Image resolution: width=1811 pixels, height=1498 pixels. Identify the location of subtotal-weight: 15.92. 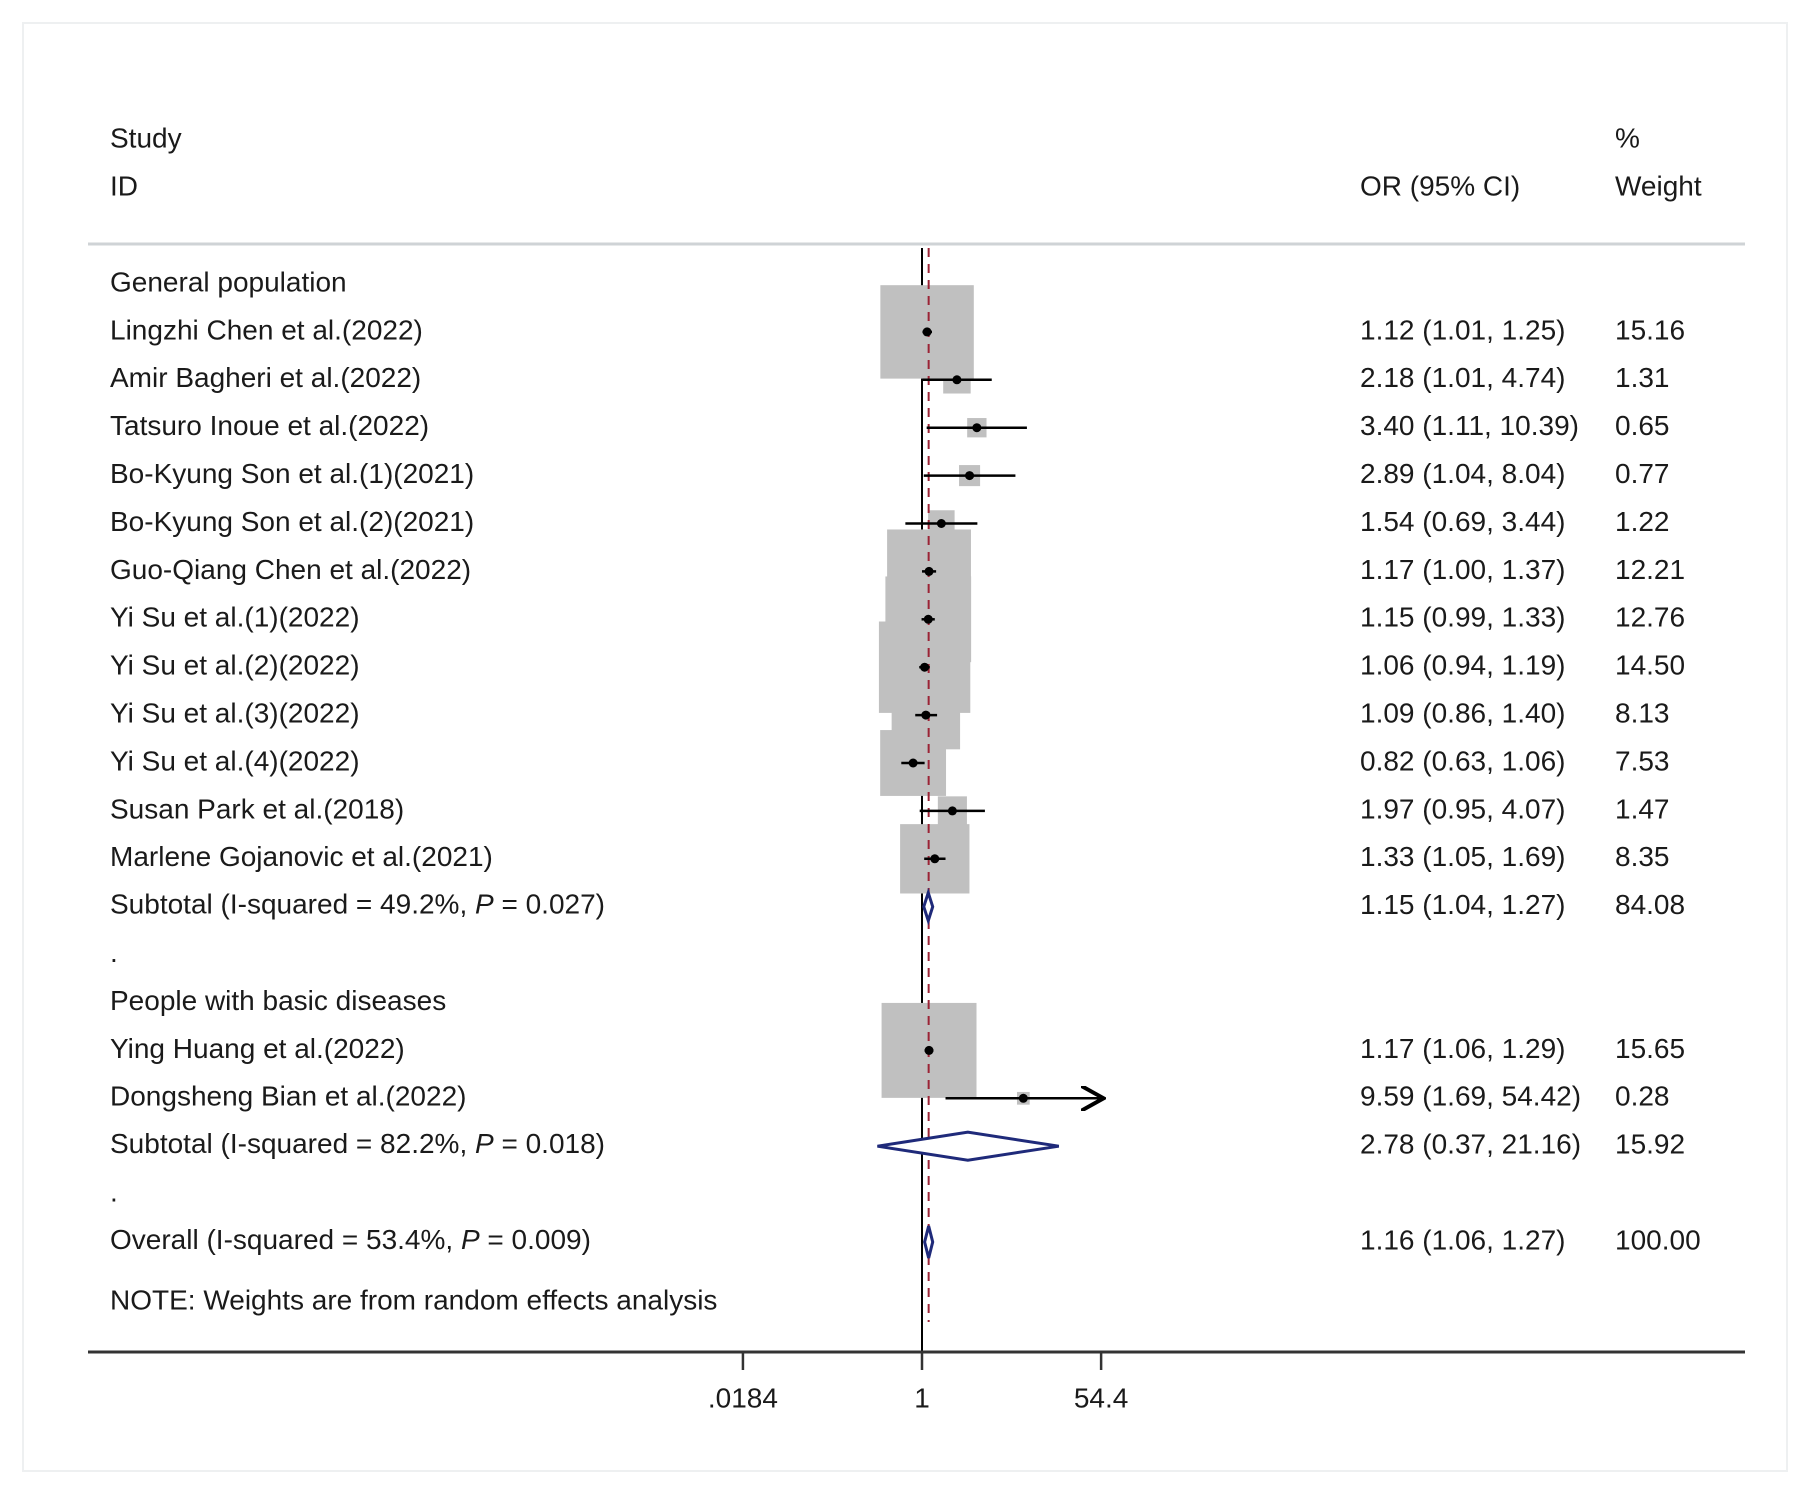
(1650, 1144).